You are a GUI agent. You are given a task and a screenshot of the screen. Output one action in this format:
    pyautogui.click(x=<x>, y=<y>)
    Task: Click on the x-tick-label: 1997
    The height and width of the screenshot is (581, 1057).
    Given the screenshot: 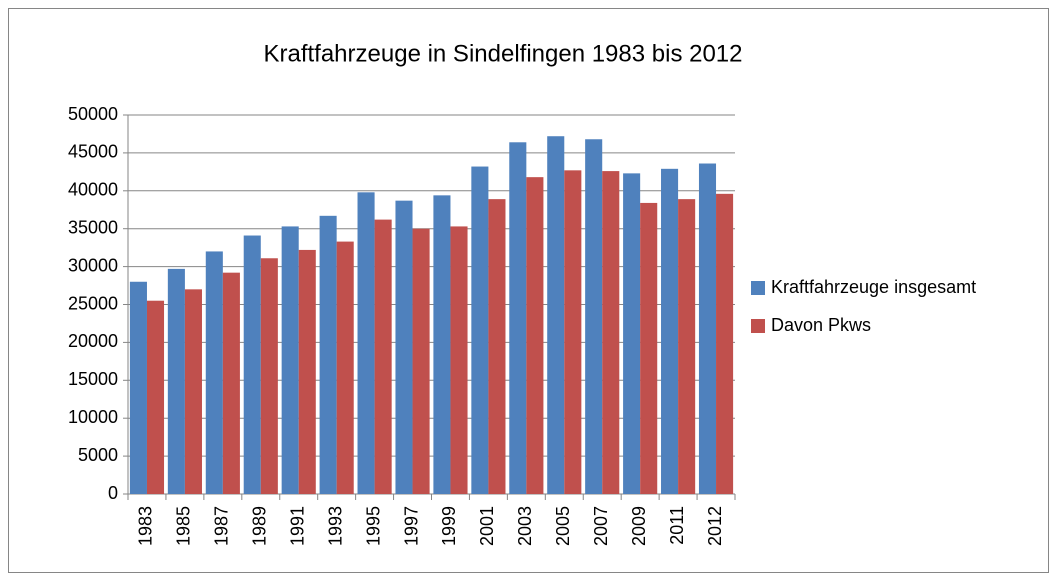 What is the action you would take?
    pyautogui.click(x=411, y=526)
    